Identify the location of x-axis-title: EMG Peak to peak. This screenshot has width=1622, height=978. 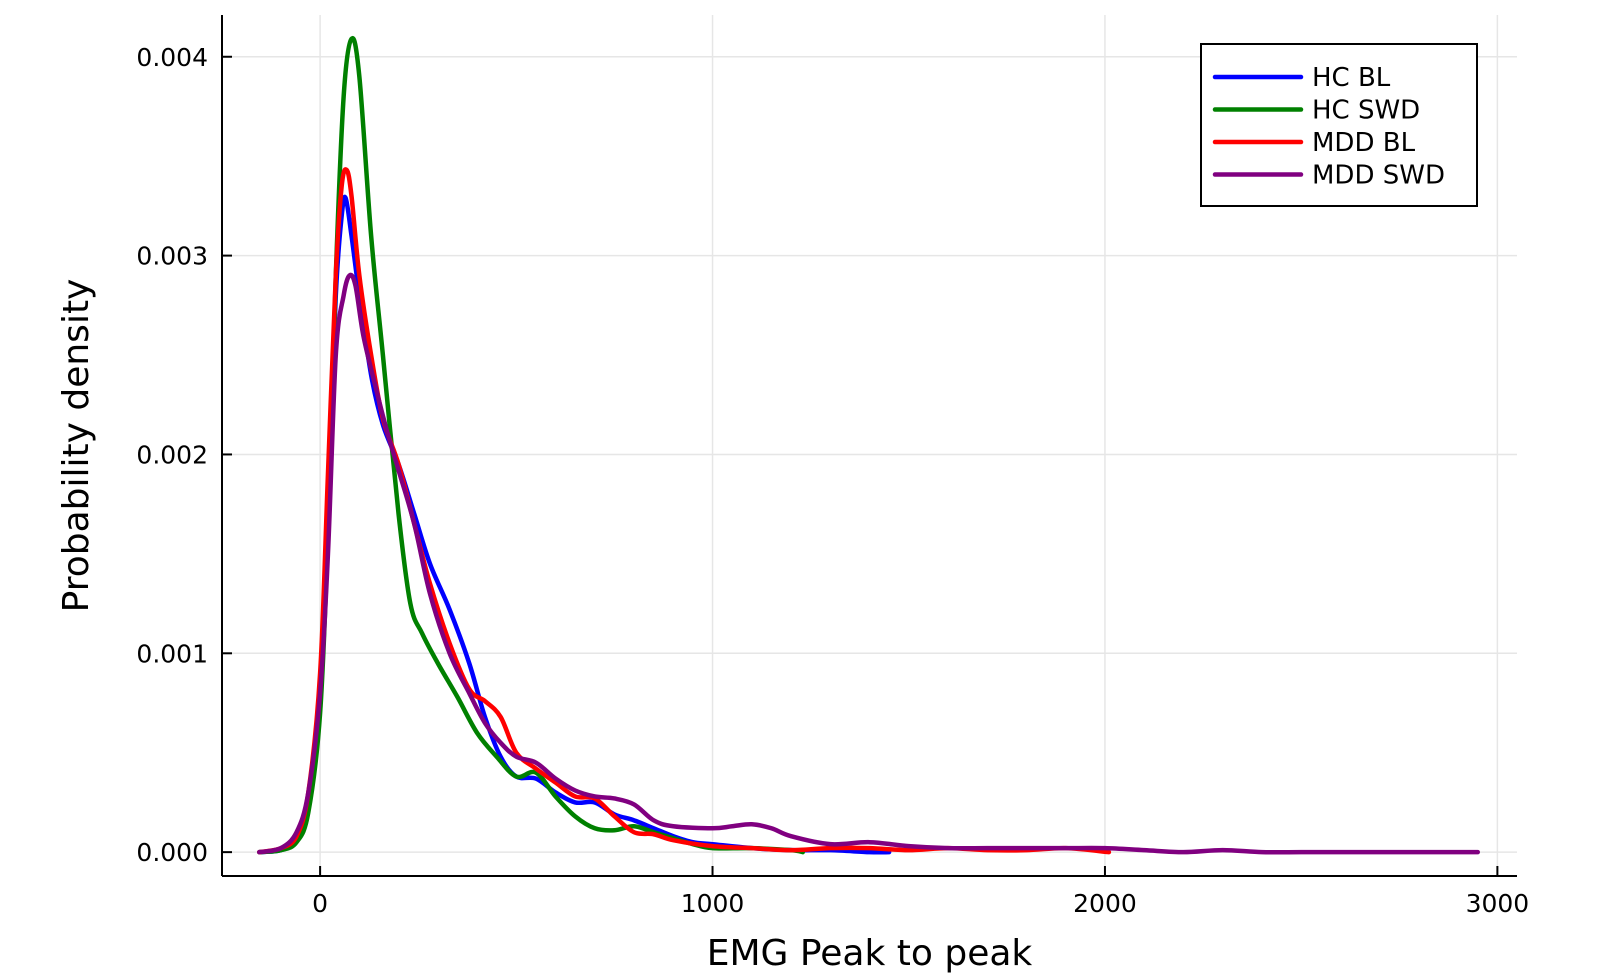
(870, 953).